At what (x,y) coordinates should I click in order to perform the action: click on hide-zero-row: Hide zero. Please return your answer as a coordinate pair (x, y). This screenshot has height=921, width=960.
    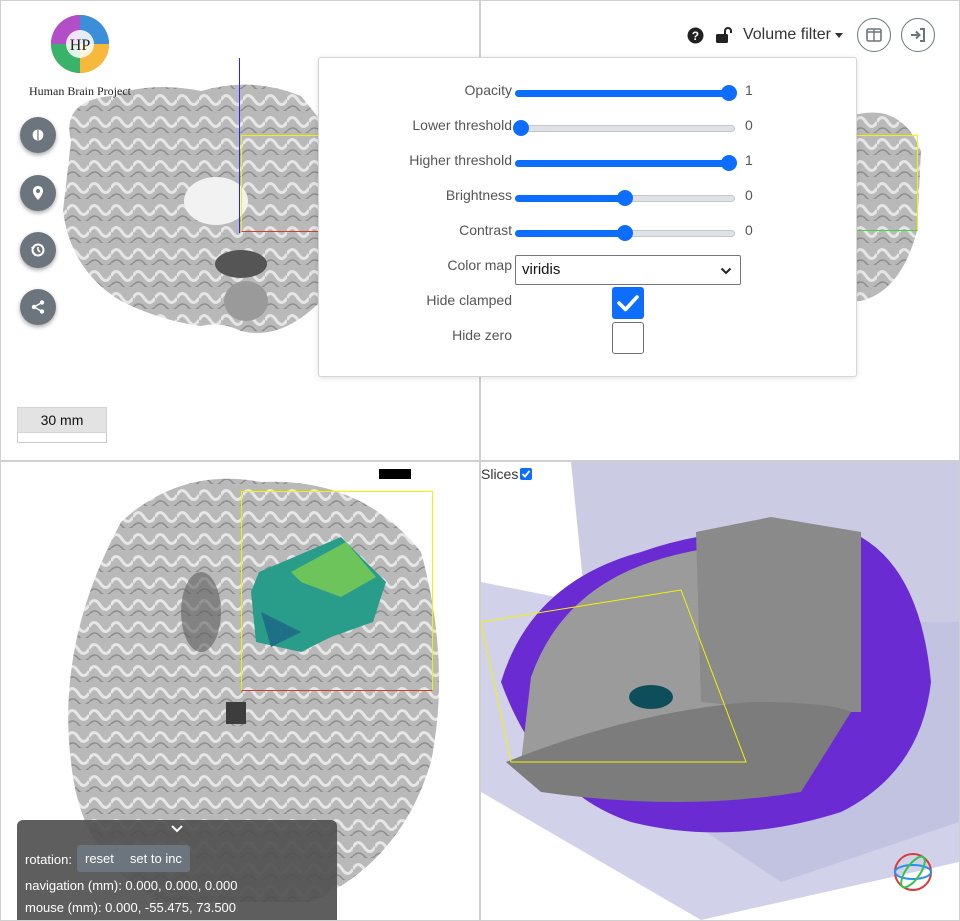
    Looking at the image, I should click on (588, 338).